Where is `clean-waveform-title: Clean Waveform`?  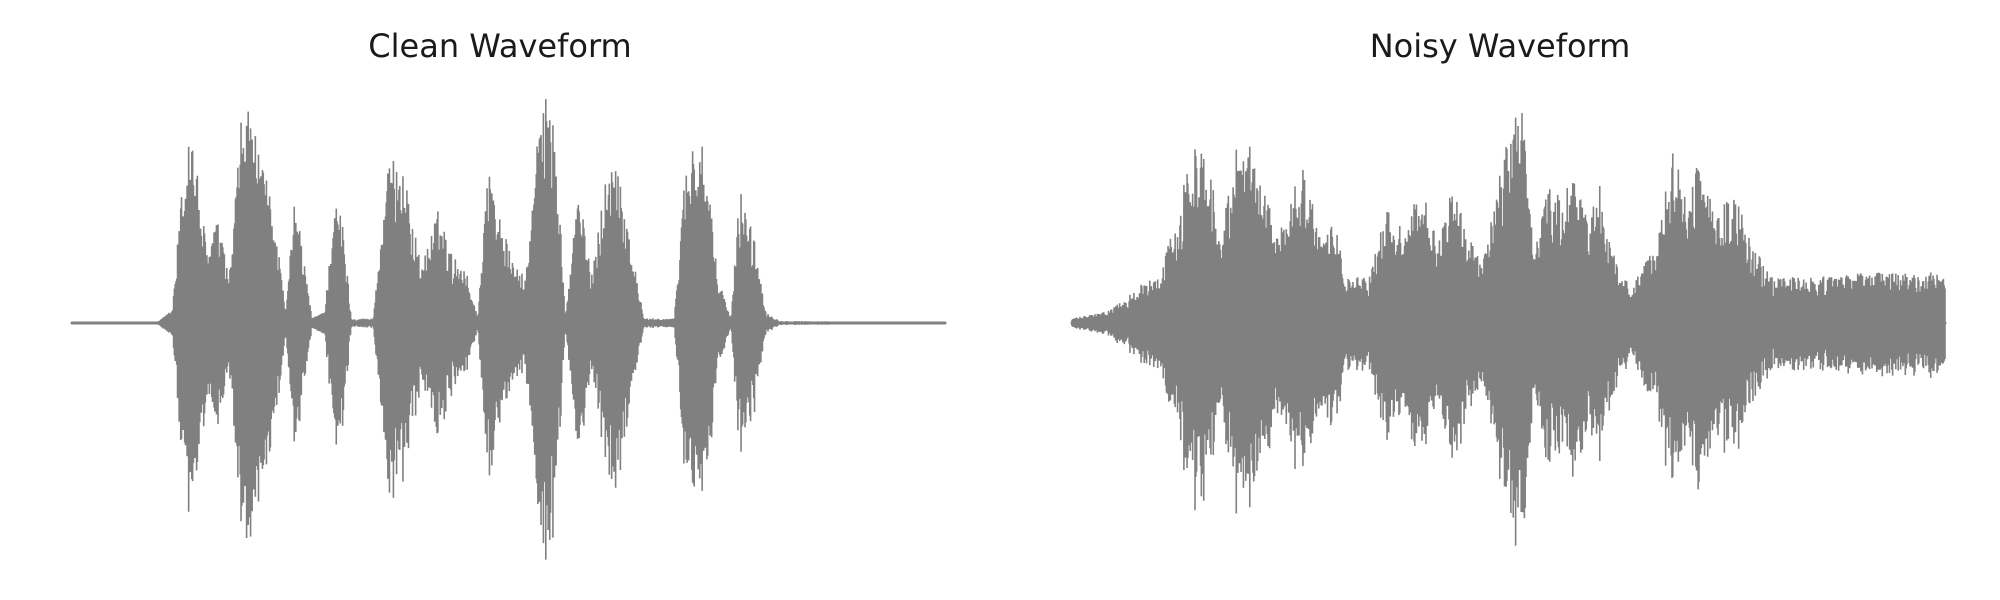 clean-waveform-title: Clean Waveform is located at coordinates (500, 46).